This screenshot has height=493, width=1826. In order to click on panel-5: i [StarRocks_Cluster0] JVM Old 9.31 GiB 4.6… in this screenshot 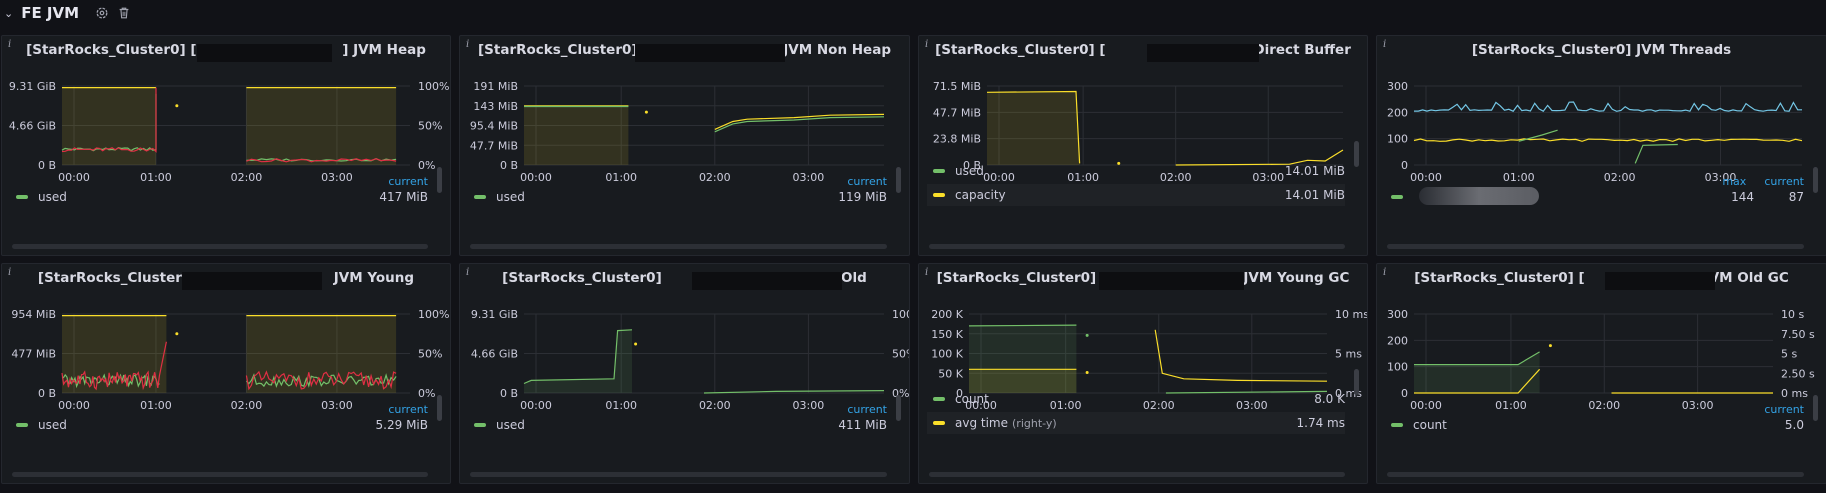, I will do `click(684, 373)`.